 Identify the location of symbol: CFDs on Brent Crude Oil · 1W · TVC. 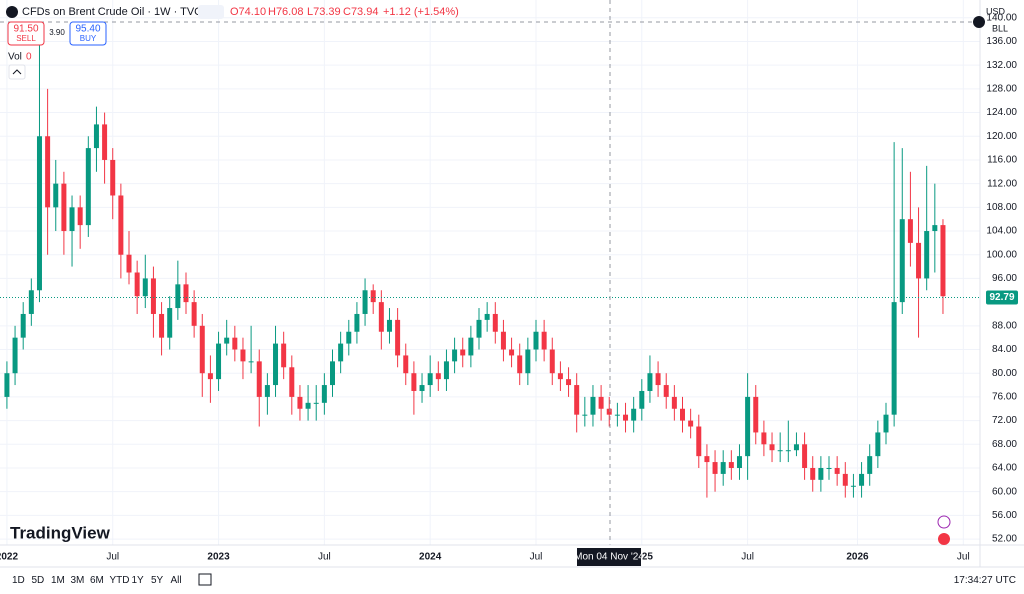
(112, 12).